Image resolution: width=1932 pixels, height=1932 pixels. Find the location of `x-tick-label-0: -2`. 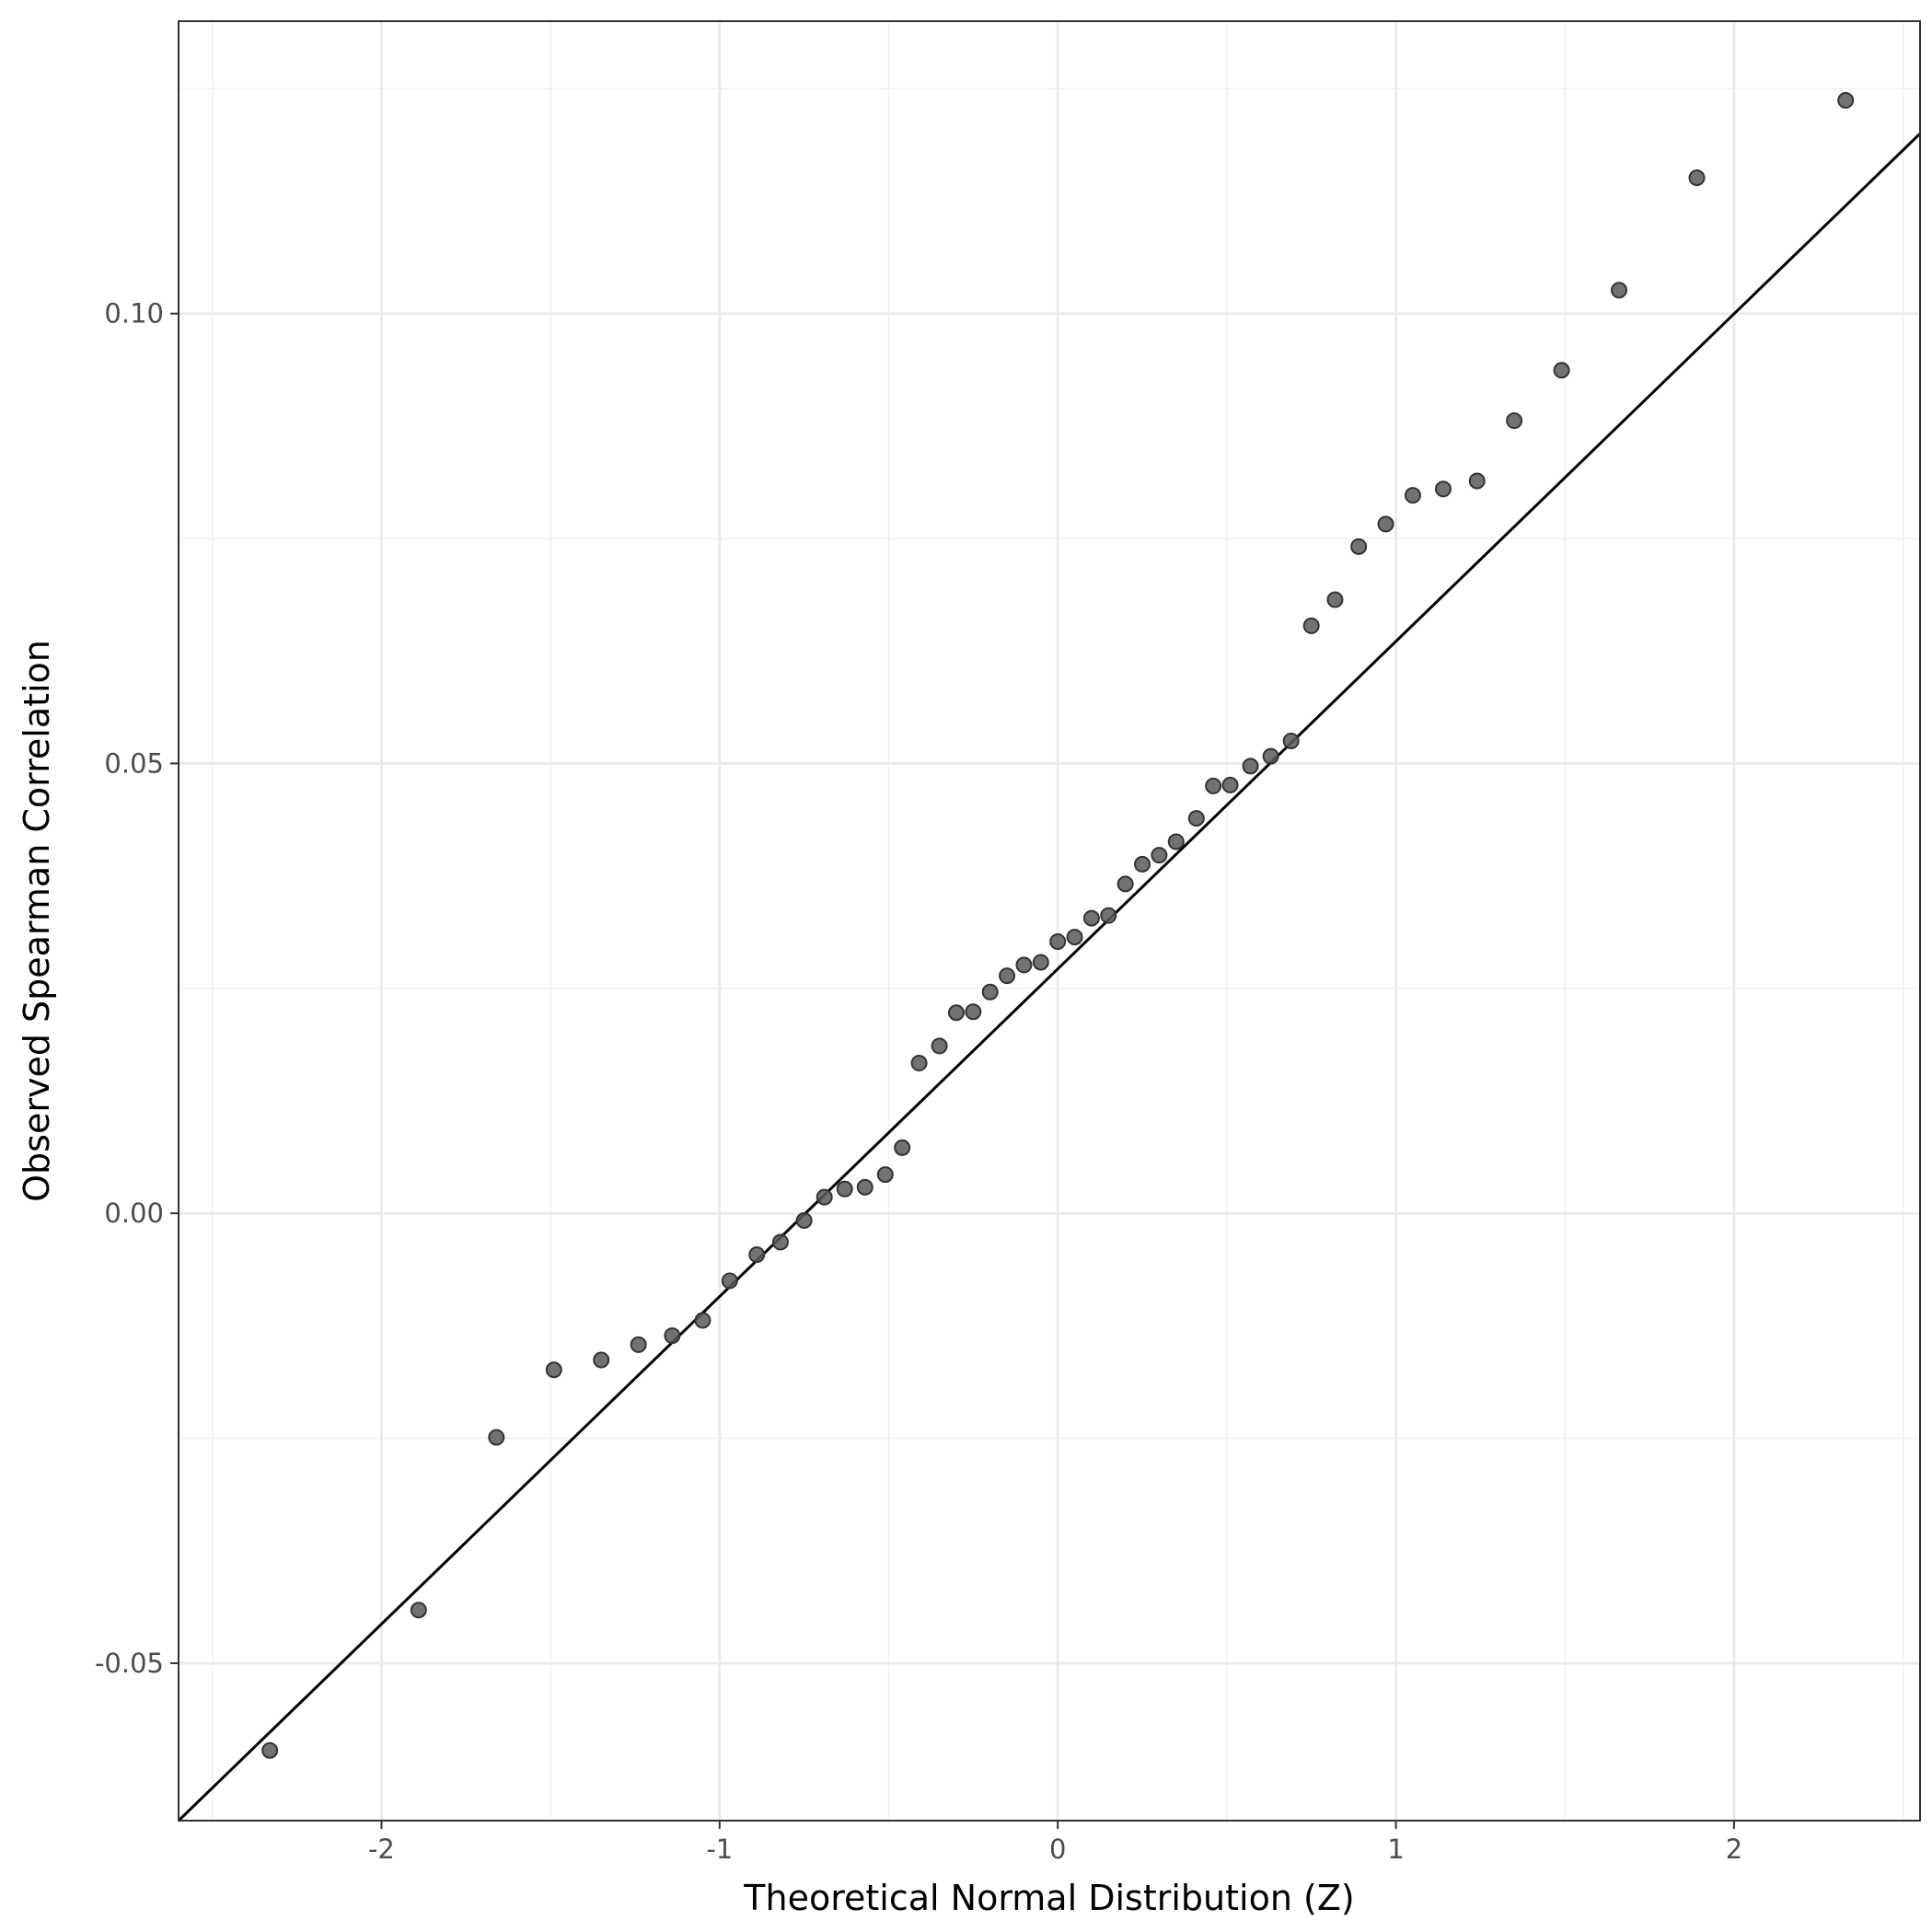

x-tick-label-0: -2 is located at coordinates (382, 1850).